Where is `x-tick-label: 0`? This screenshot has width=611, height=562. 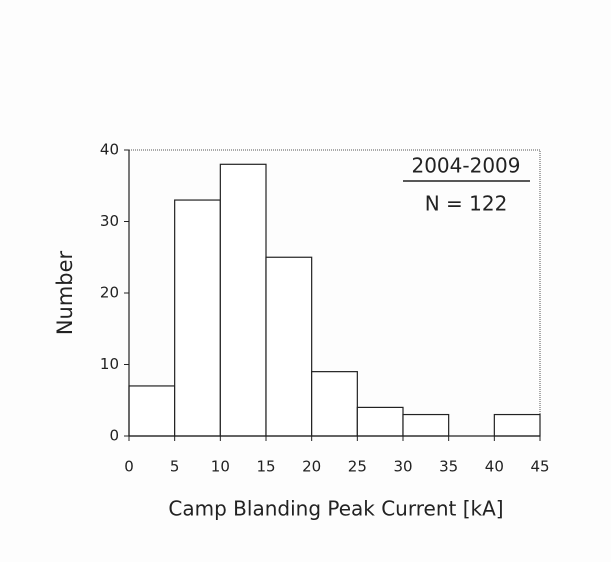 x-tick-label: 0 is located at coordinates (129, 467).